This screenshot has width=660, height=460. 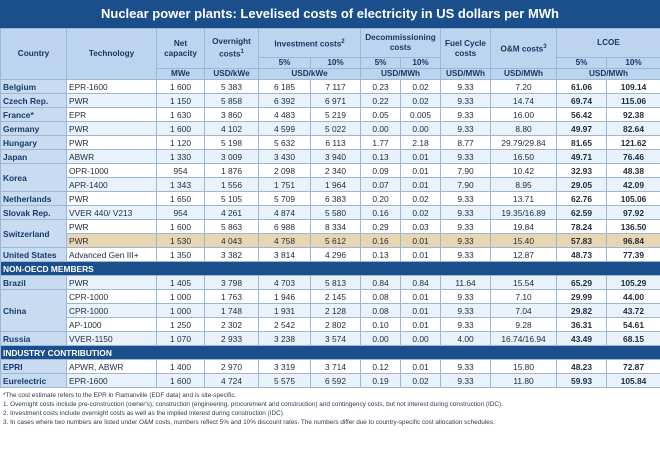 I want to click on value-cell: 0.20, so click(x=381, y=198).